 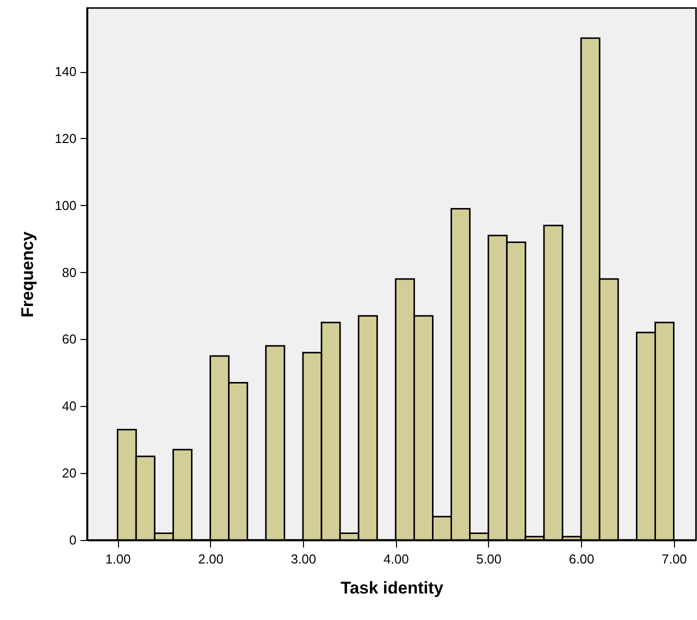 What do you see at coordinates (489, 559) in the screenshot?
I see `x-tick-label: 5.00` at bounding box center [489, 559].